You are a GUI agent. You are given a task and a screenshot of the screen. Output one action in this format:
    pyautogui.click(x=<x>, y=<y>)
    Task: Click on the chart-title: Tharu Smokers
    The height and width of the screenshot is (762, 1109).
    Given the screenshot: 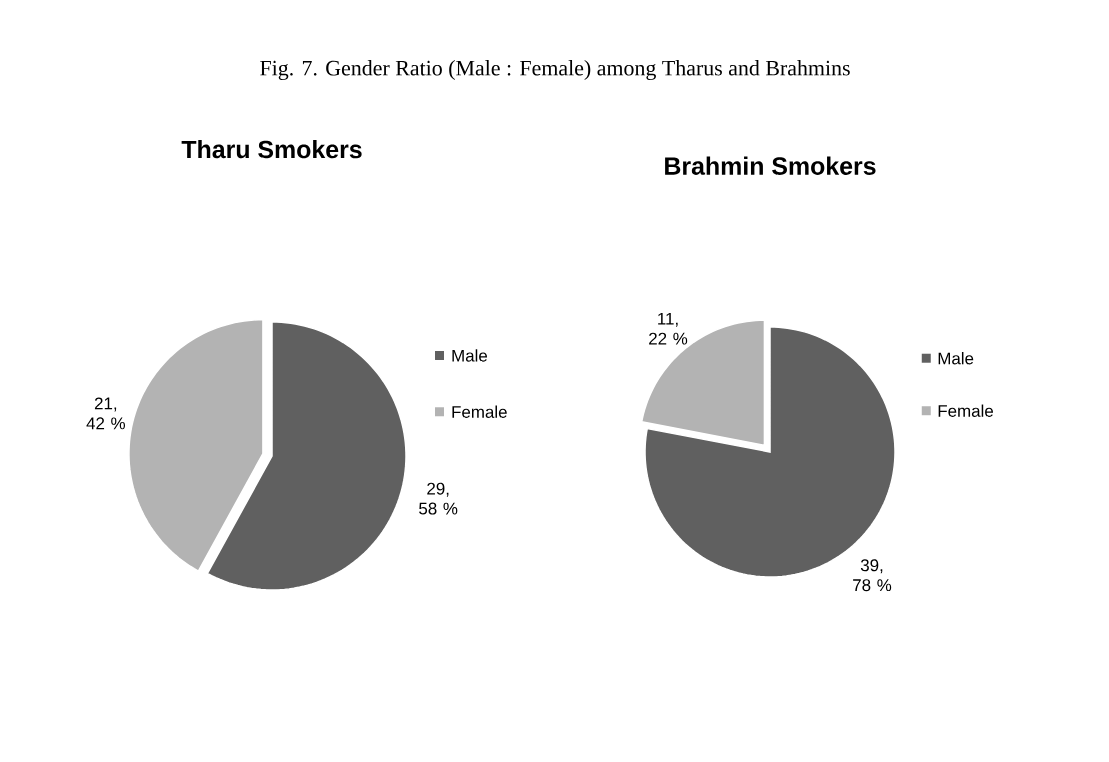 What is the action you would take?
    pyautogui.click(x=271, y=149)
    